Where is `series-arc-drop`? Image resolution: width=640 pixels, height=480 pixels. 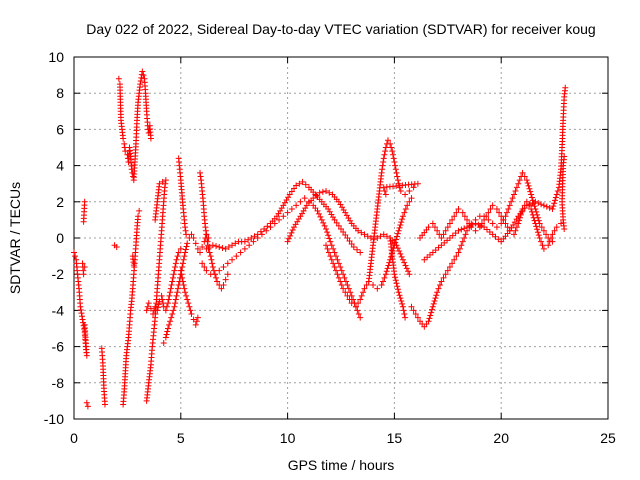 series-arc-drop is located at coordinates (369, 252).